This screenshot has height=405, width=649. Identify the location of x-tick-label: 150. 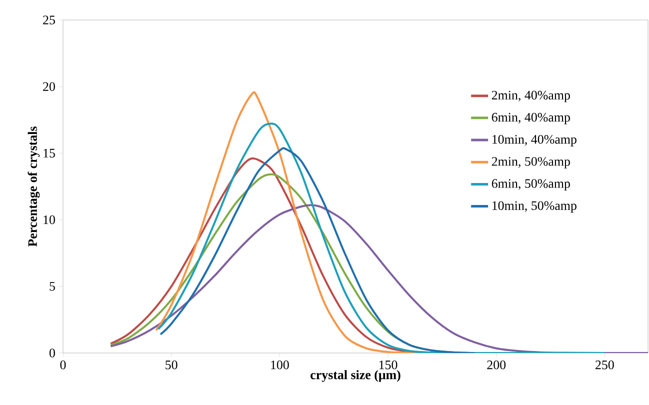
(388, 365).